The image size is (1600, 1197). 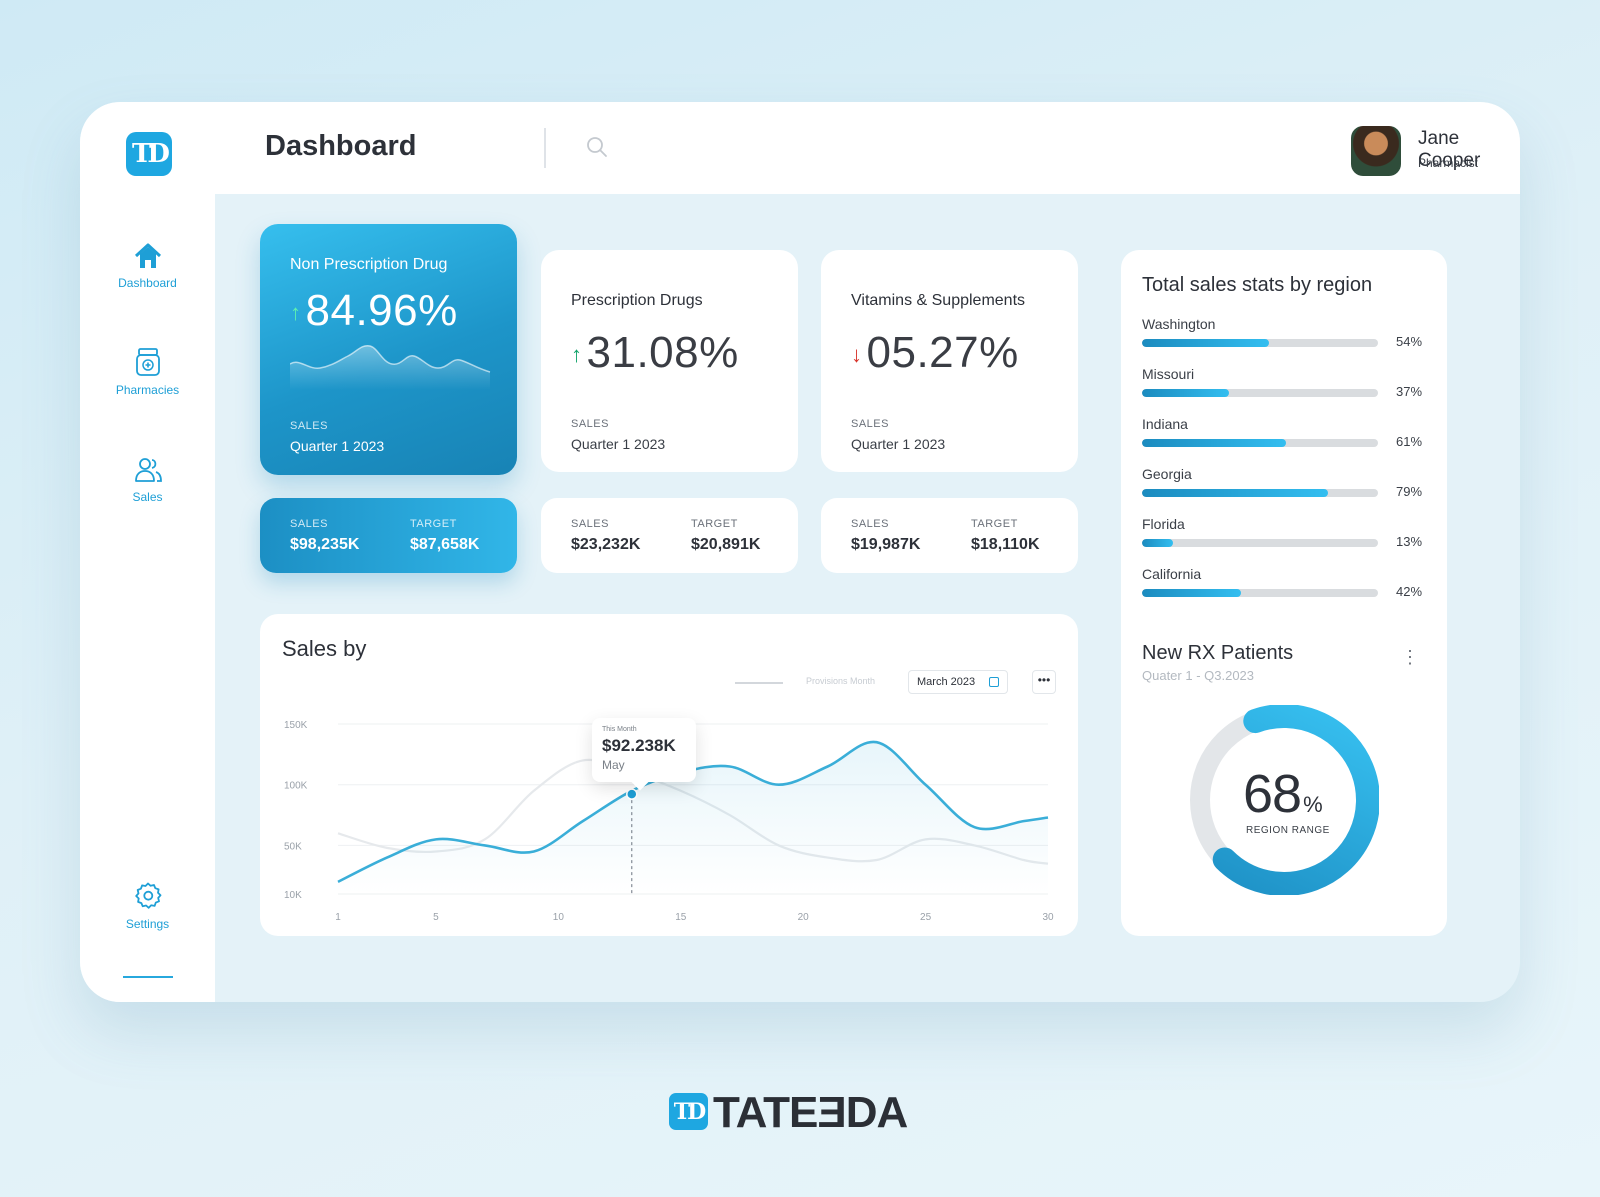 What do you see at coordinates (147, 497) in the screenshot?
I see `sidebar-item-label: Sales` at bounding box center [147, 497].